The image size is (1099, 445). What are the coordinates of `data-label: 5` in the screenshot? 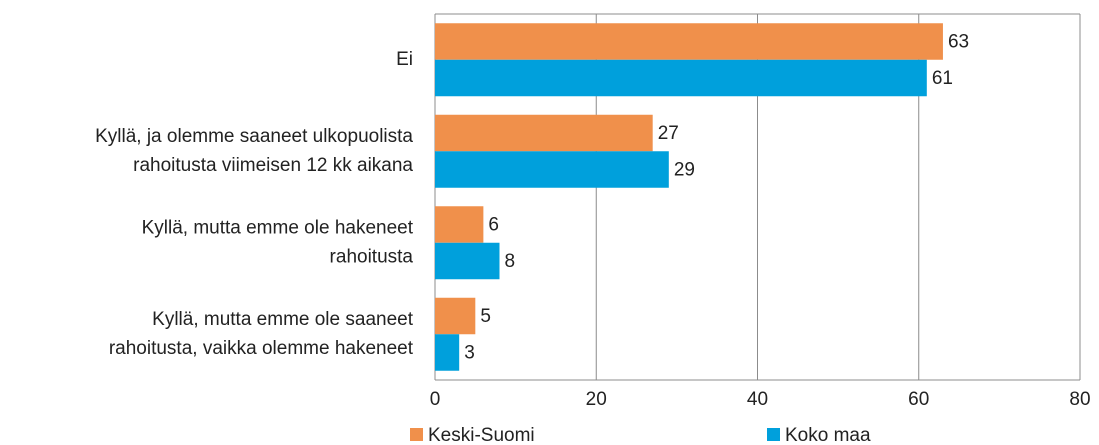 It's located at (485, 316).